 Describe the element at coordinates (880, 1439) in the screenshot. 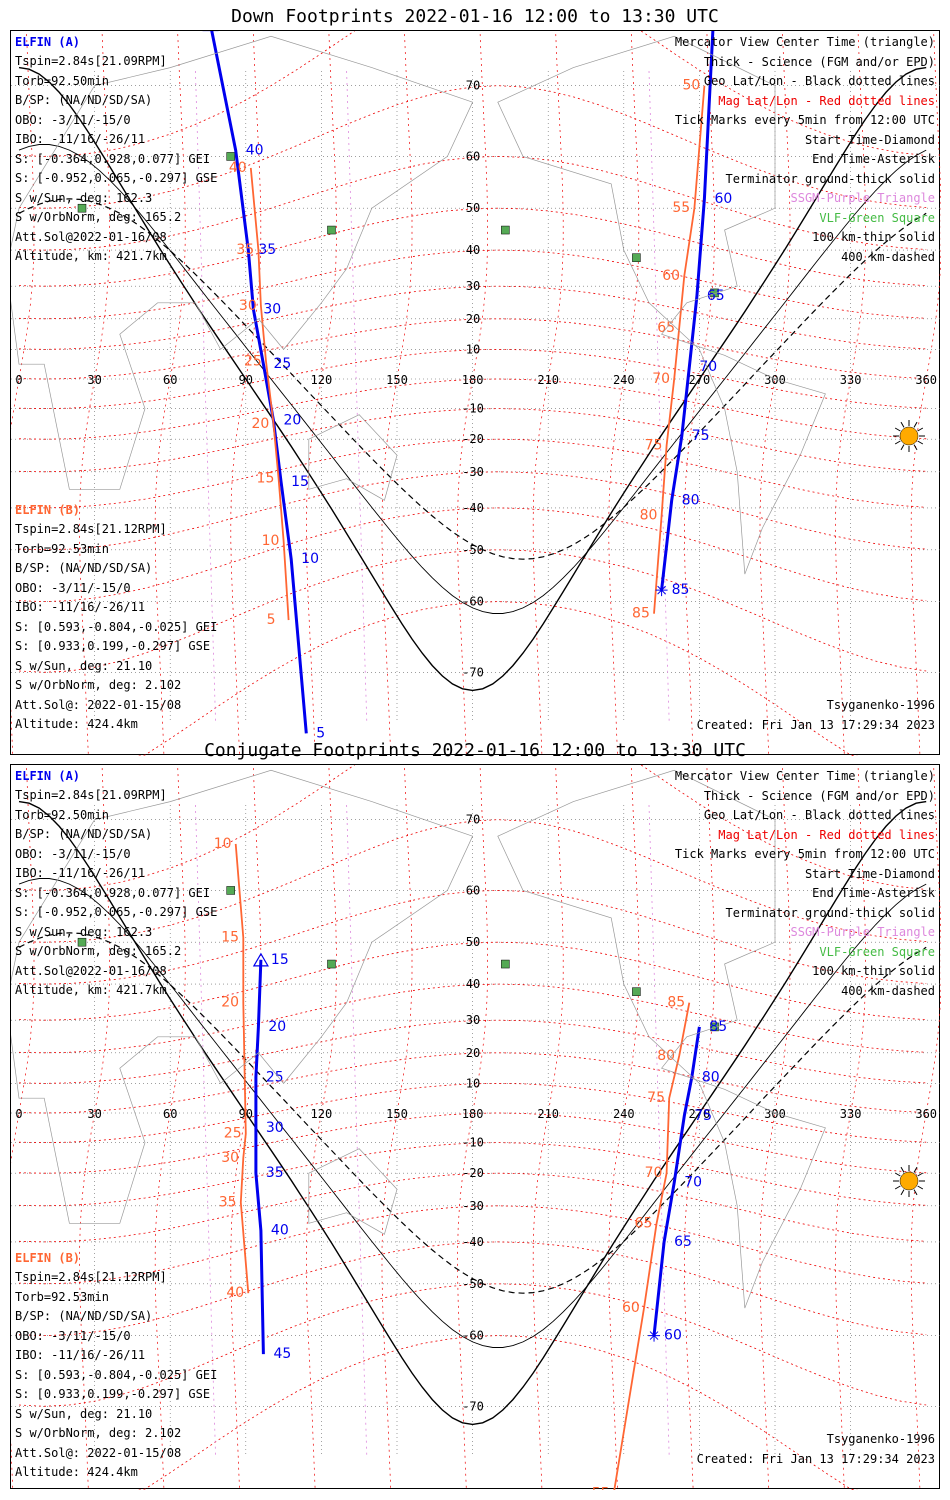

I see `model-label: Tsyganenko-1996` at that location.